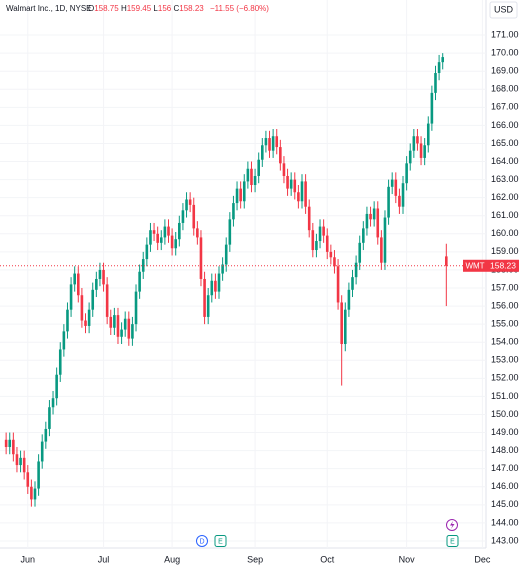 The width and height of the screenshot is (521, 572). I want to click on ohlc-value: 156, so click(165, 8).